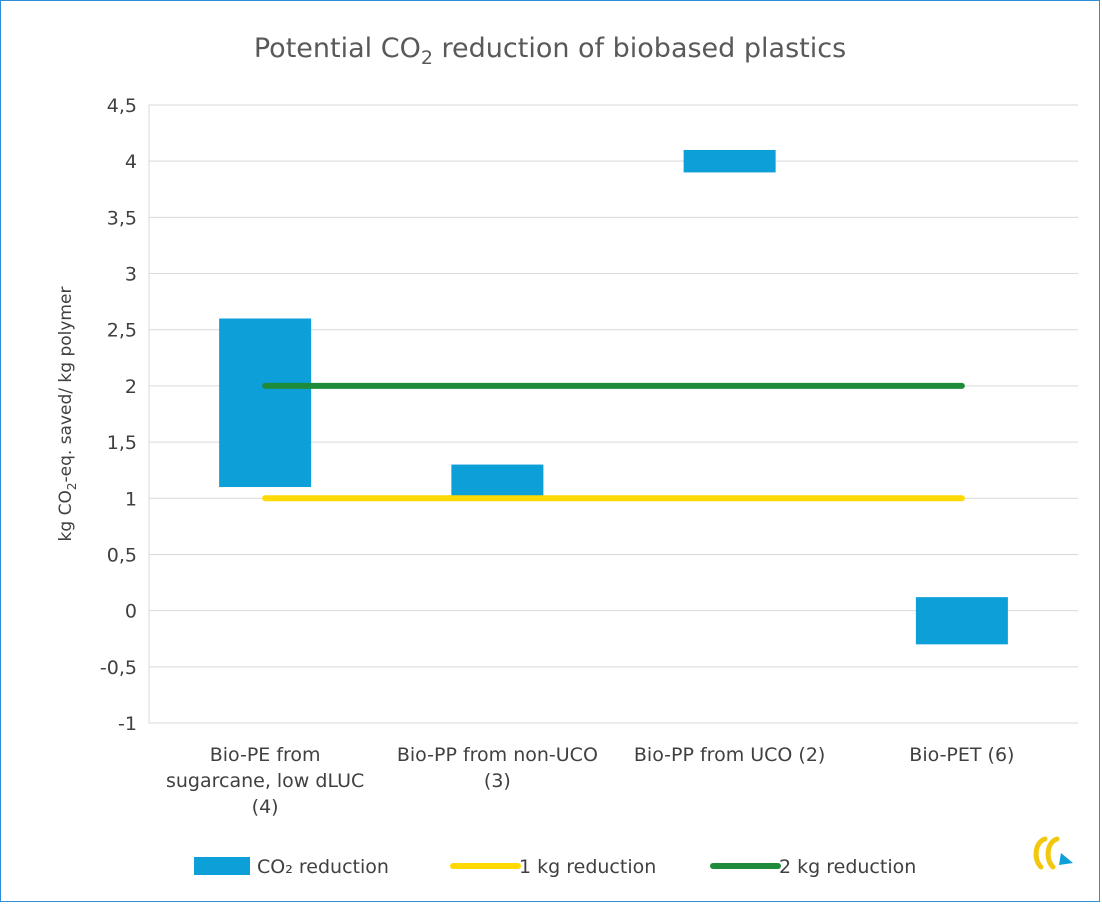 The height and width of the screenshot is (904, 1102). What do you see at coordinates (122, 106) in the screenshot?
I see `y-tick-label: 4,5` at bounding box center [122, 106].